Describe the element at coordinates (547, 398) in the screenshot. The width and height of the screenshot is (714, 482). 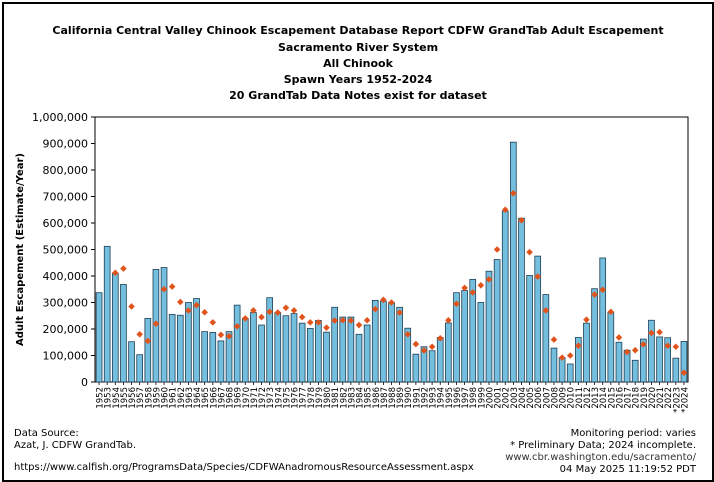
I see `x-tick-label: 2007` at that location.